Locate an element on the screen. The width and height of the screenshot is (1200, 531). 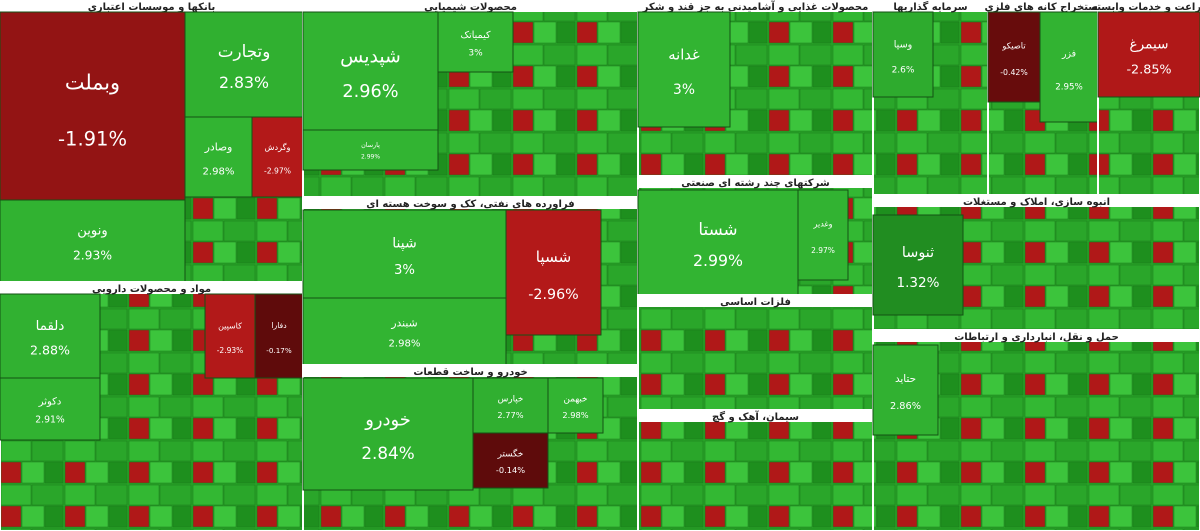
tile-name: شسپا is located at coordinates (554, 257).